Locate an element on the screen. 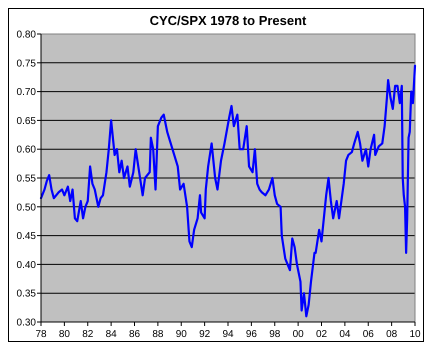 This screenshot has height=350, width=432. y-tick-label: 0.30 is located at coordinates (26, 323).